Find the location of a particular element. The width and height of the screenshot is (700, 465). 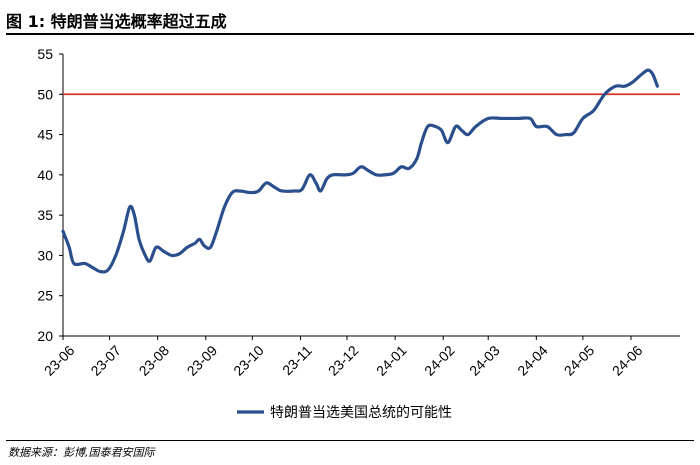

x-tick-label: 23-11 is located at coordinates (297, 360).